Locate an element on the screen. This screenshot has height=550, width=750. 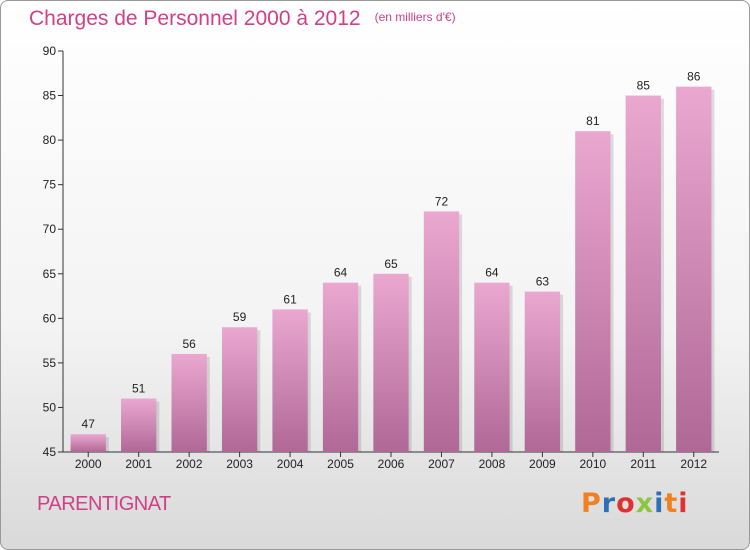
x-tick-label: 2003 is located at coordinates (239, 464).